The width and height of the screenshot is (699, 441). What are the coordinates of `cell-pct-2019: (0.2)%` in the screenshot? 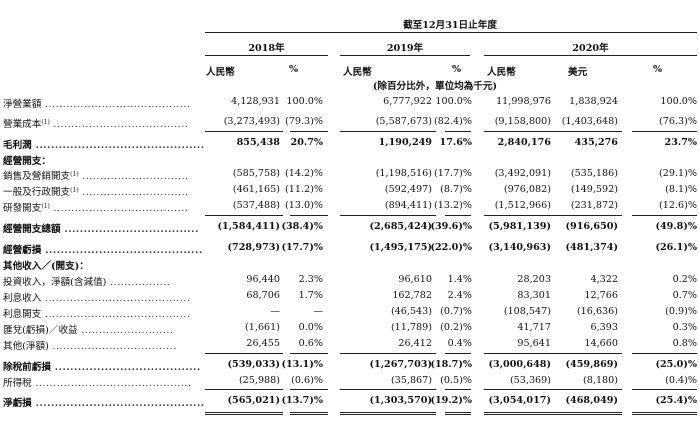 It's located at (456, 327).